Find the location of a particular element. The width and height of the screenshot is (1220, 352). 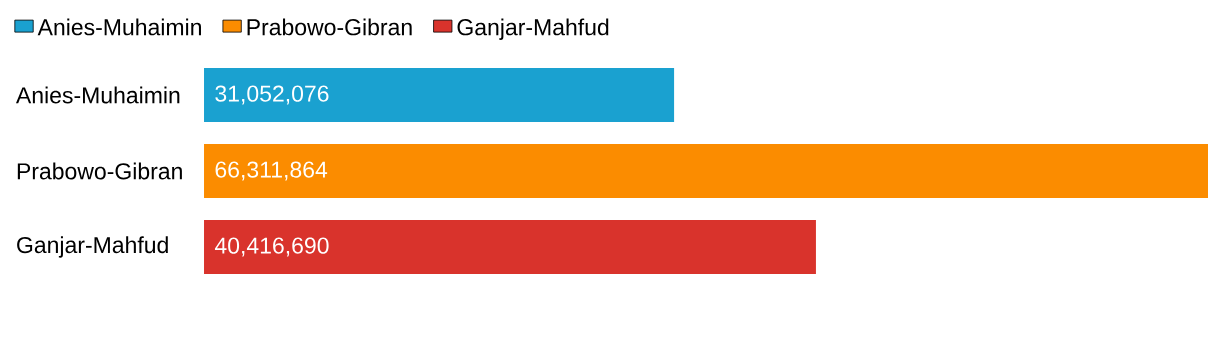

y-tick-label: Prabowo-Gibran is located at coordinates (99, 171).